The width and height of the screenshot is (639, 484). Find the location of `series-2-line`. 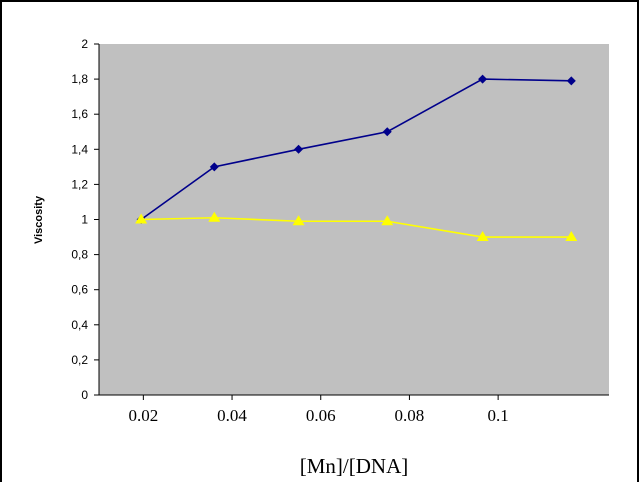

series-2-line is located at coordinates (356, 227).